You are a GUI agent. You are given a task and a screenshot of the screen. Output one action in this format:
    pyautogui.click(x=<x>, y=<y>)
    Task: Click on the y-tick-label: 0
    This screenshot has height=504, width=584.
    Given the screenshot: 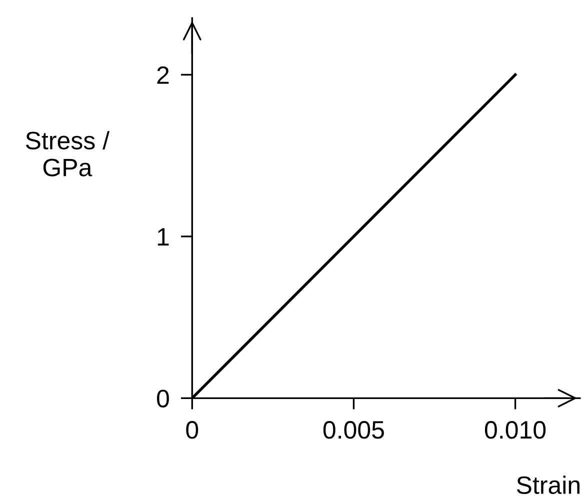 What is the action you would take?
    pyautogui.click(x=162, y=399)
    